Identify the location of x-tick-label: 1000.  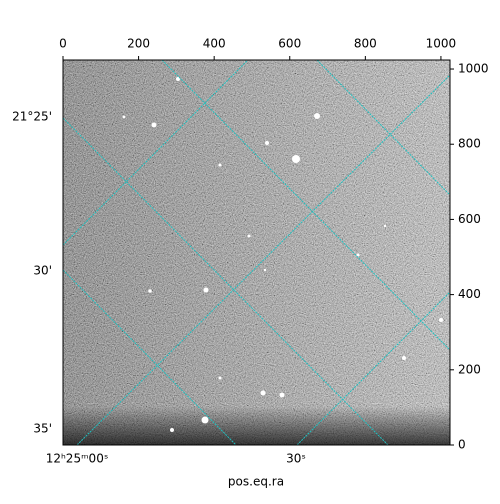
(441, 44).